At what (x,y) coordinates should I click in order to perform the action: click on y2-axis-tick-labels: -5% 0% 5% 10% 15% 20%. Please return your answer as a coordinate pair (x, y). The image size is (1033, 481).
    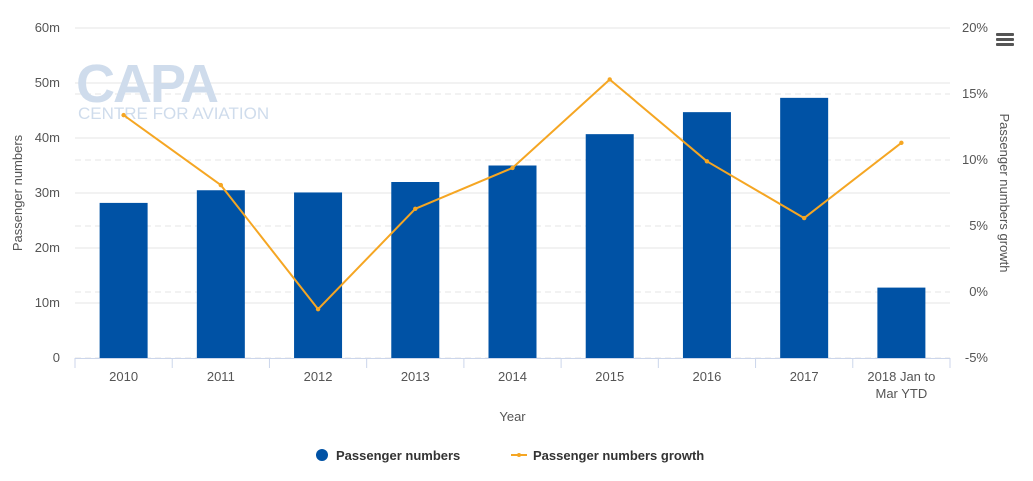
    Looking at the image, I should click on (975, 192).